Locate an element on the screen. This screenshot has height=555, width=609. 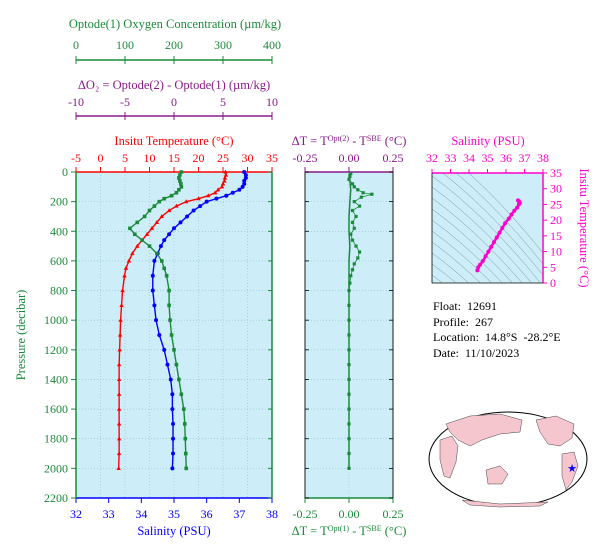
delta-t-tick-label: 0.00 is located at coordinates (349, 158).